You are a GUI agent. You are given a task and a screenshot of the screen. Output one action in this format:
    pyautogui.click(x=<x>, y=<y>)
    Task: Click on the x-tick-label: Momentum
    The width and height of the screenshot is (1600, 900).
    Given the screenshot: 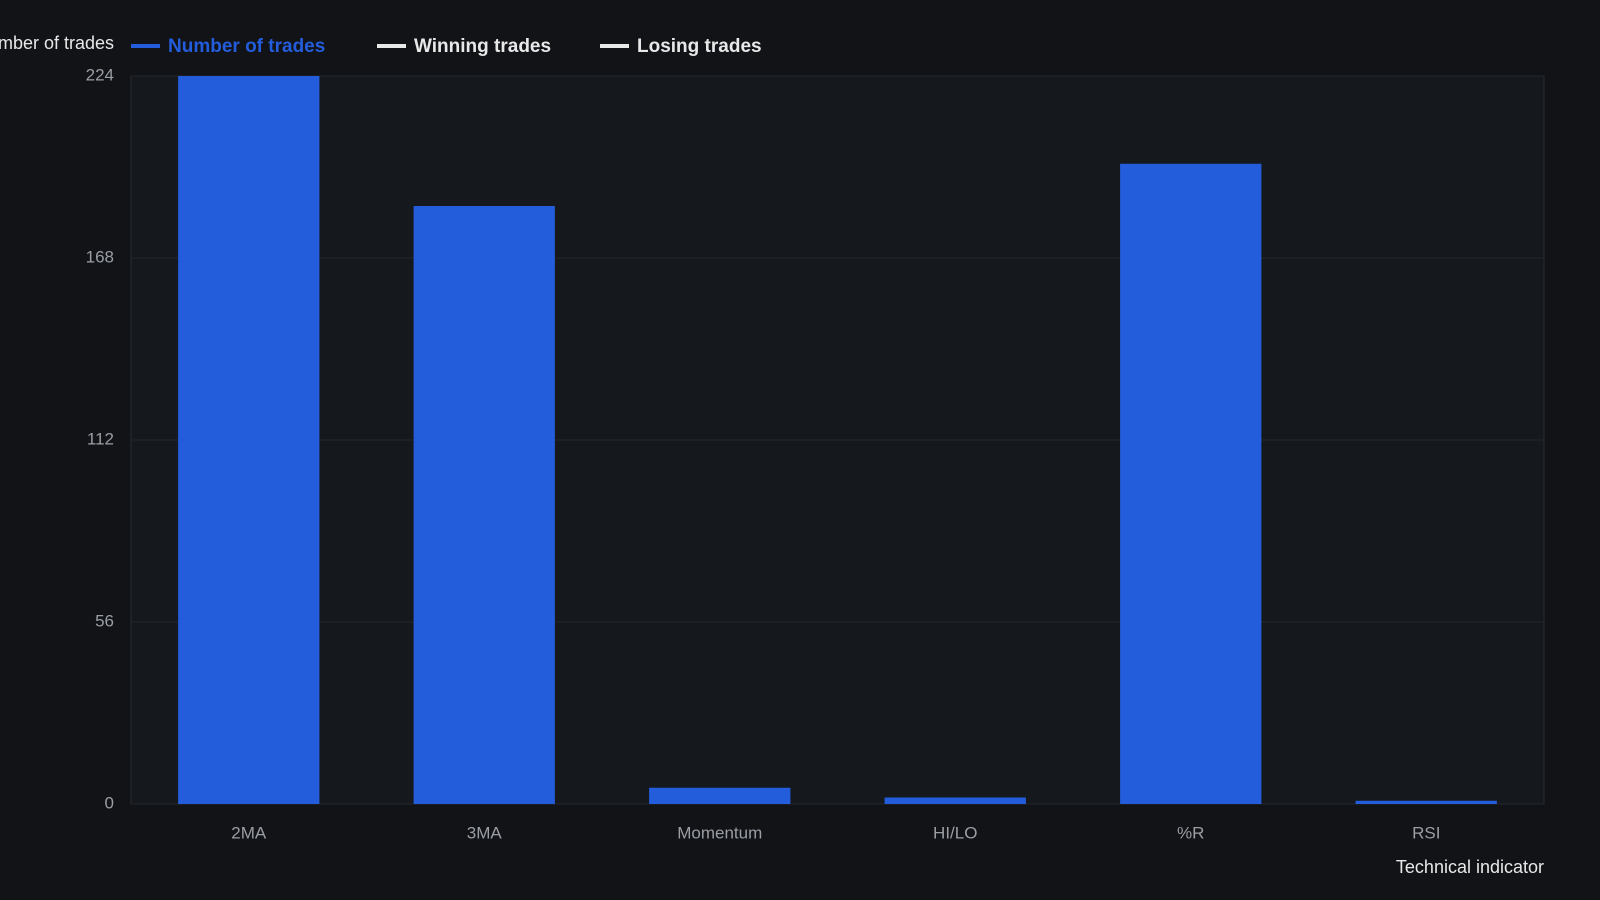 What is the action you would take?
    pyautogui.click(x=719, y=832)
    